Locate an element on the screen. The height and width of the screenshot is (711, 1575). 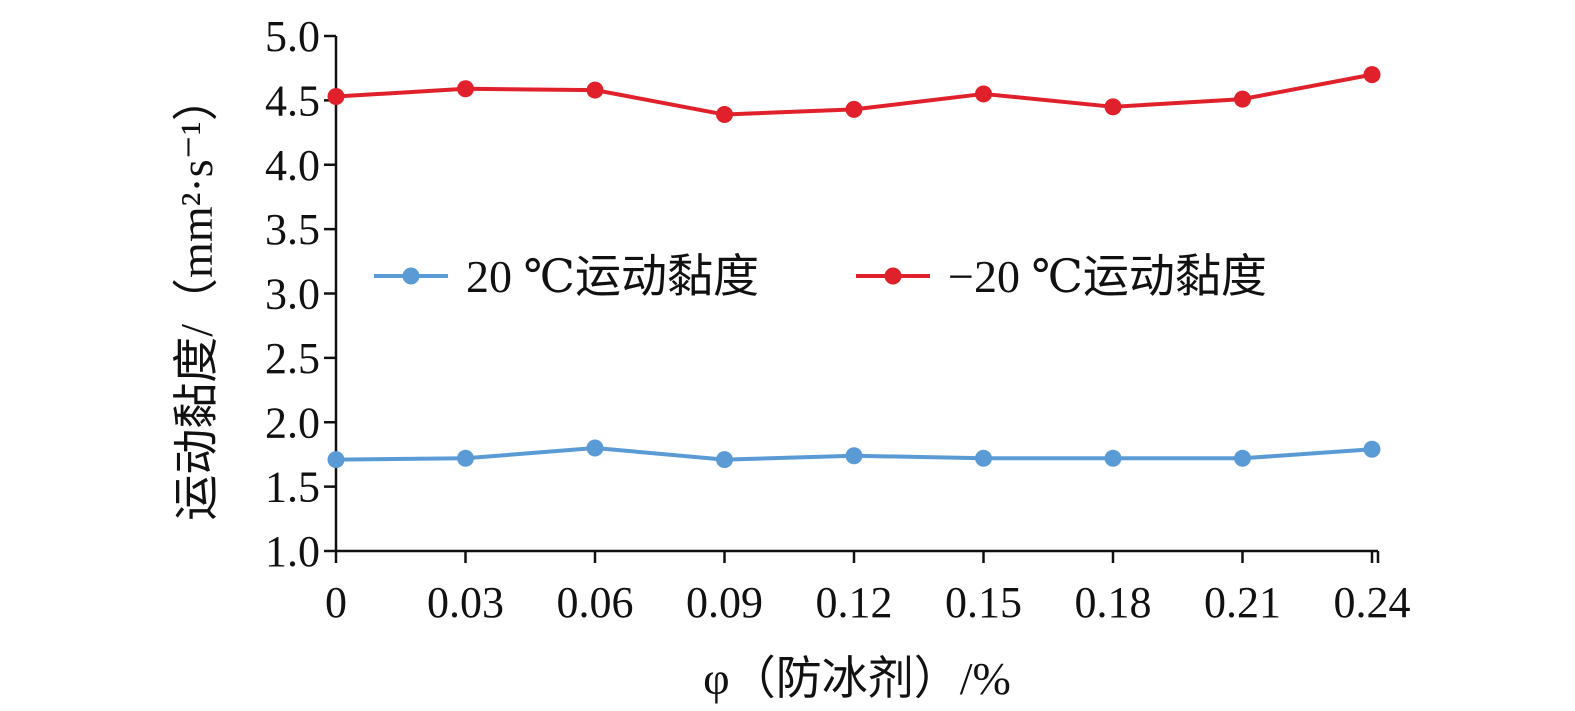
y-tick-label: 5.0 is located at coordinates (292, 36).